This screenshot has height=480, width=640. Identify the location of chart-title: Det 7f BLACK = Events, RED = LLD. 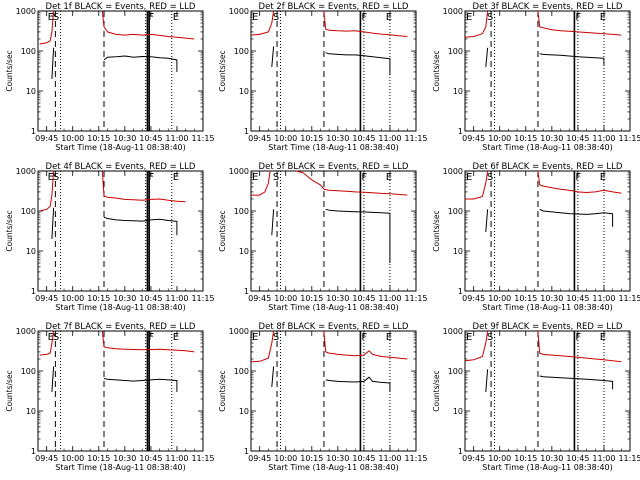
(121, 327).